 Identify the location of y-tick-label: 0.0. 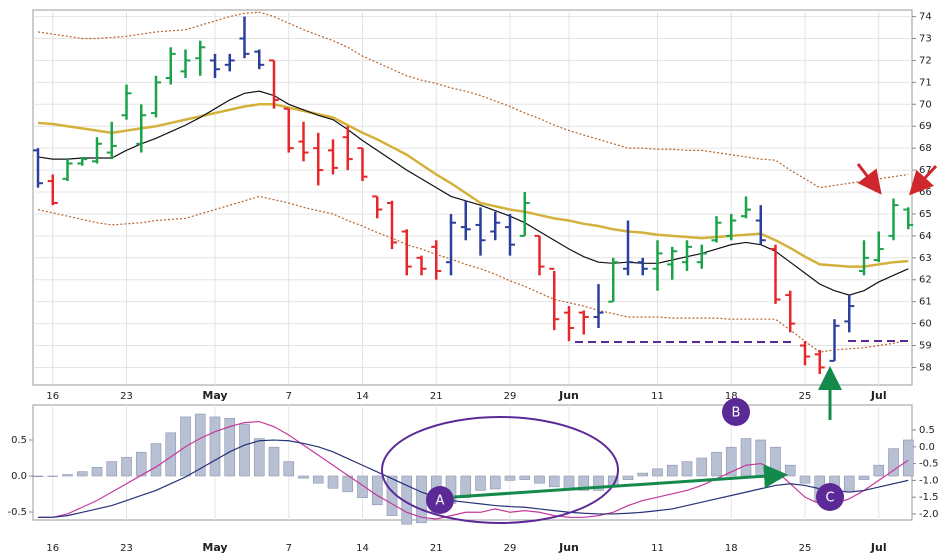
(19, 476).